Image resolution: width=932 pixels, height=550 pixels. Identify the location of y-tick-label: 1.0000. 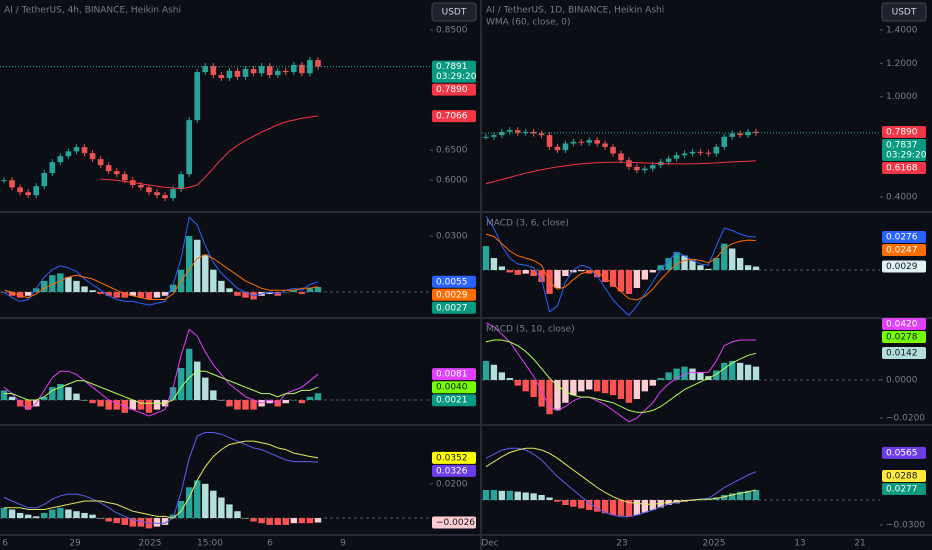
(902, 97).